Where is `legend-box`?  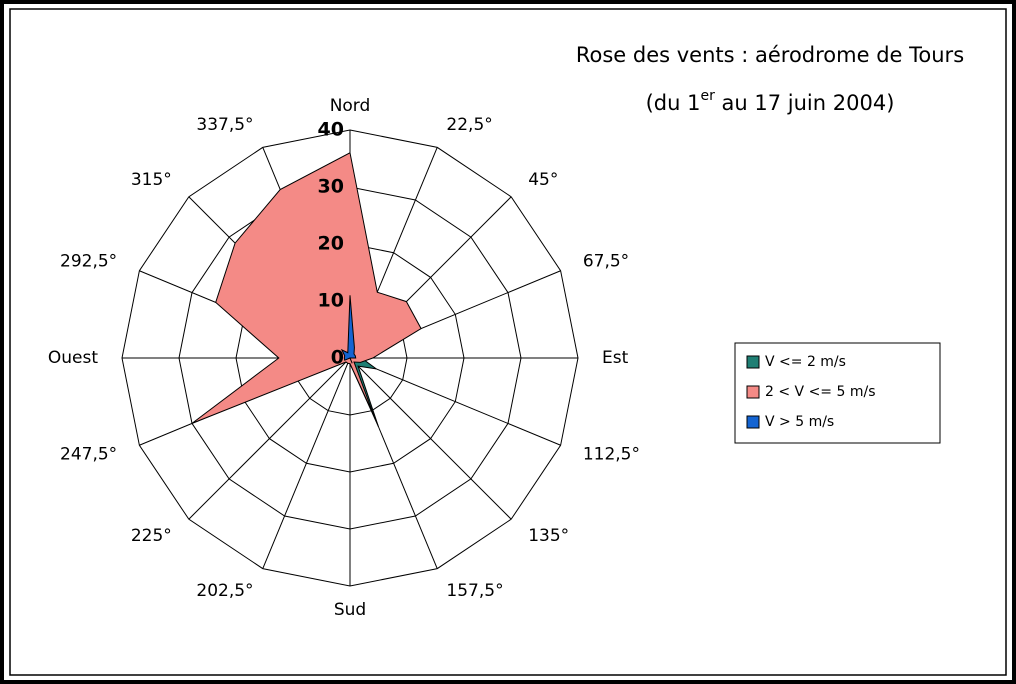 legend-box is located at coordinates (837, 393).